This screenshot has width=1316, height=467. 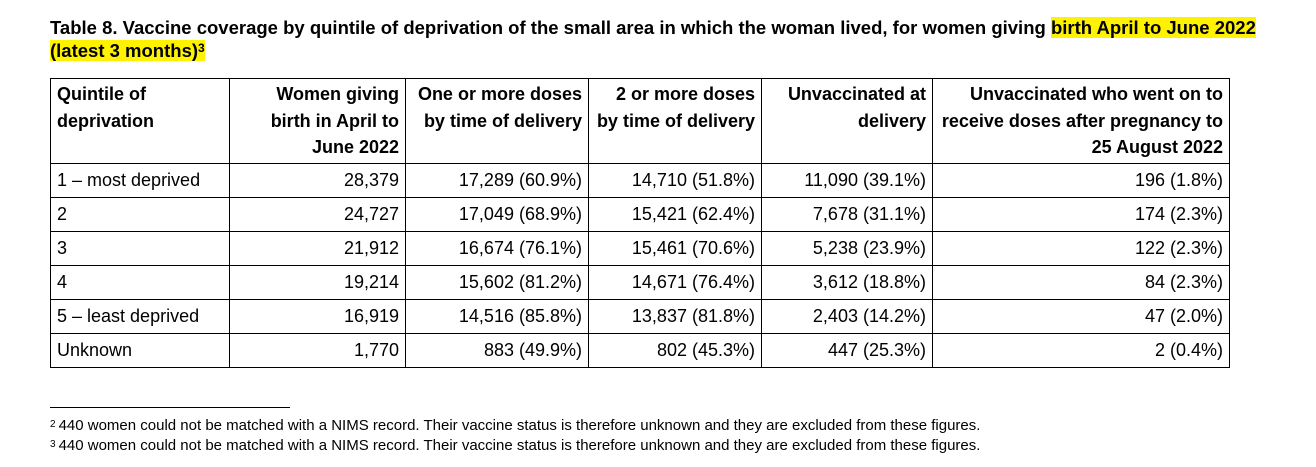 What do you see at coordinates (317, 350) in the screenshot?
I see `table-cell: 1,770` at bounding box center [317, 350].